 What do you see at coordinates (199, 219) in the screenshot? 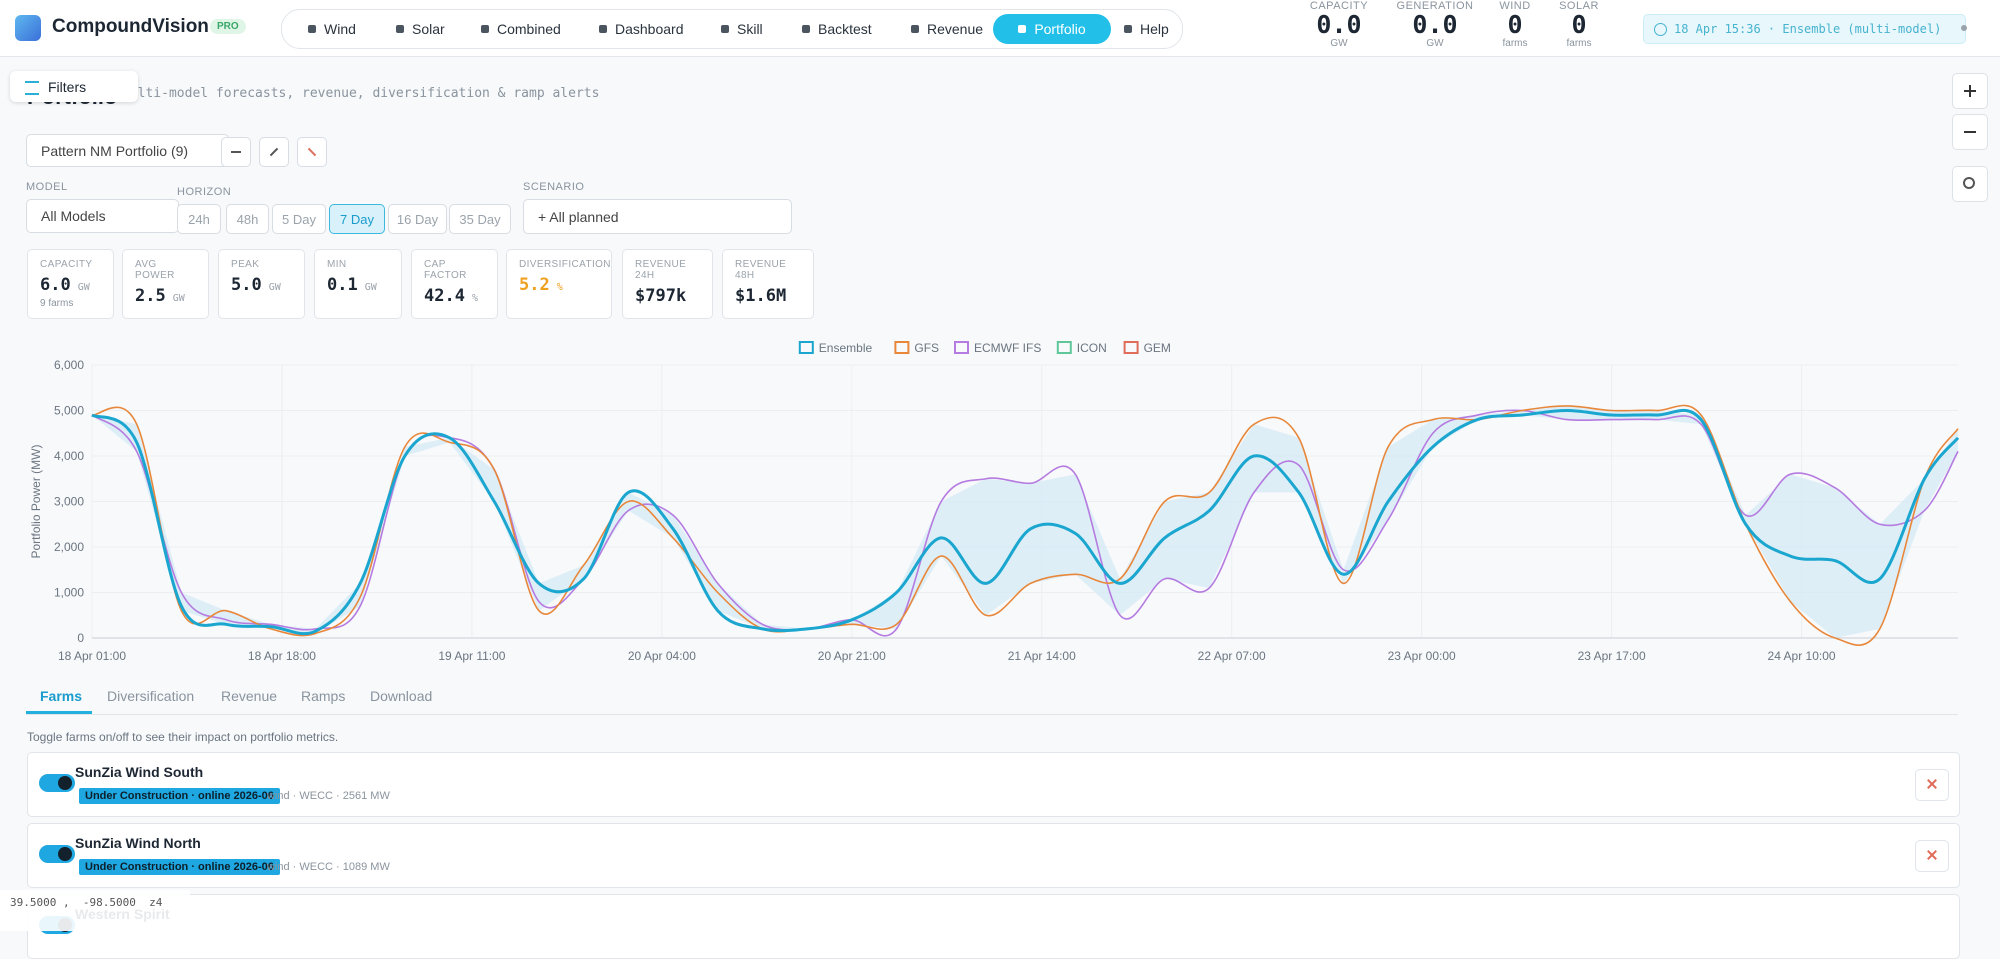
I see `horizon-button: 24h` at bounding box center [199, 219].